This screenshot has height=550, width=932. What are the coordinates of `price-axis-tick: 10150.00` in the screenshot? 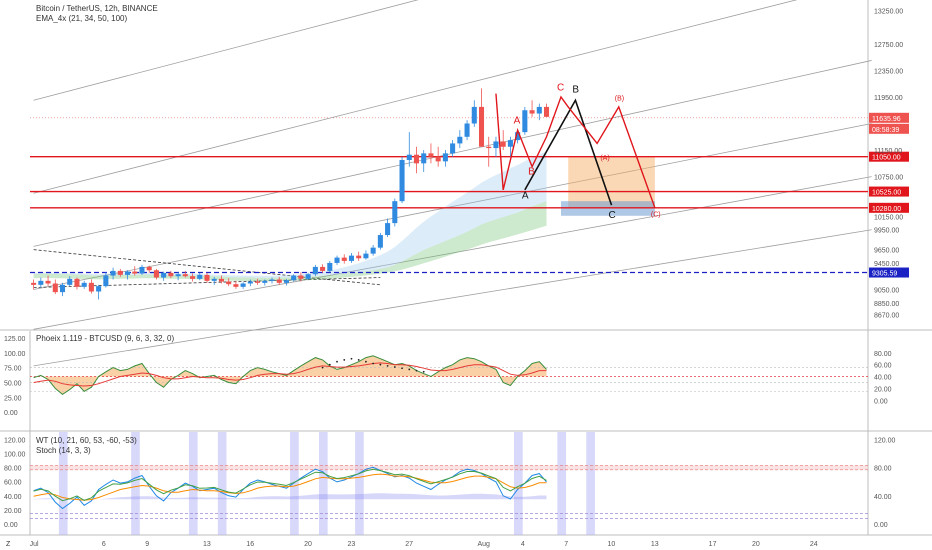 It's located at (888, 217).